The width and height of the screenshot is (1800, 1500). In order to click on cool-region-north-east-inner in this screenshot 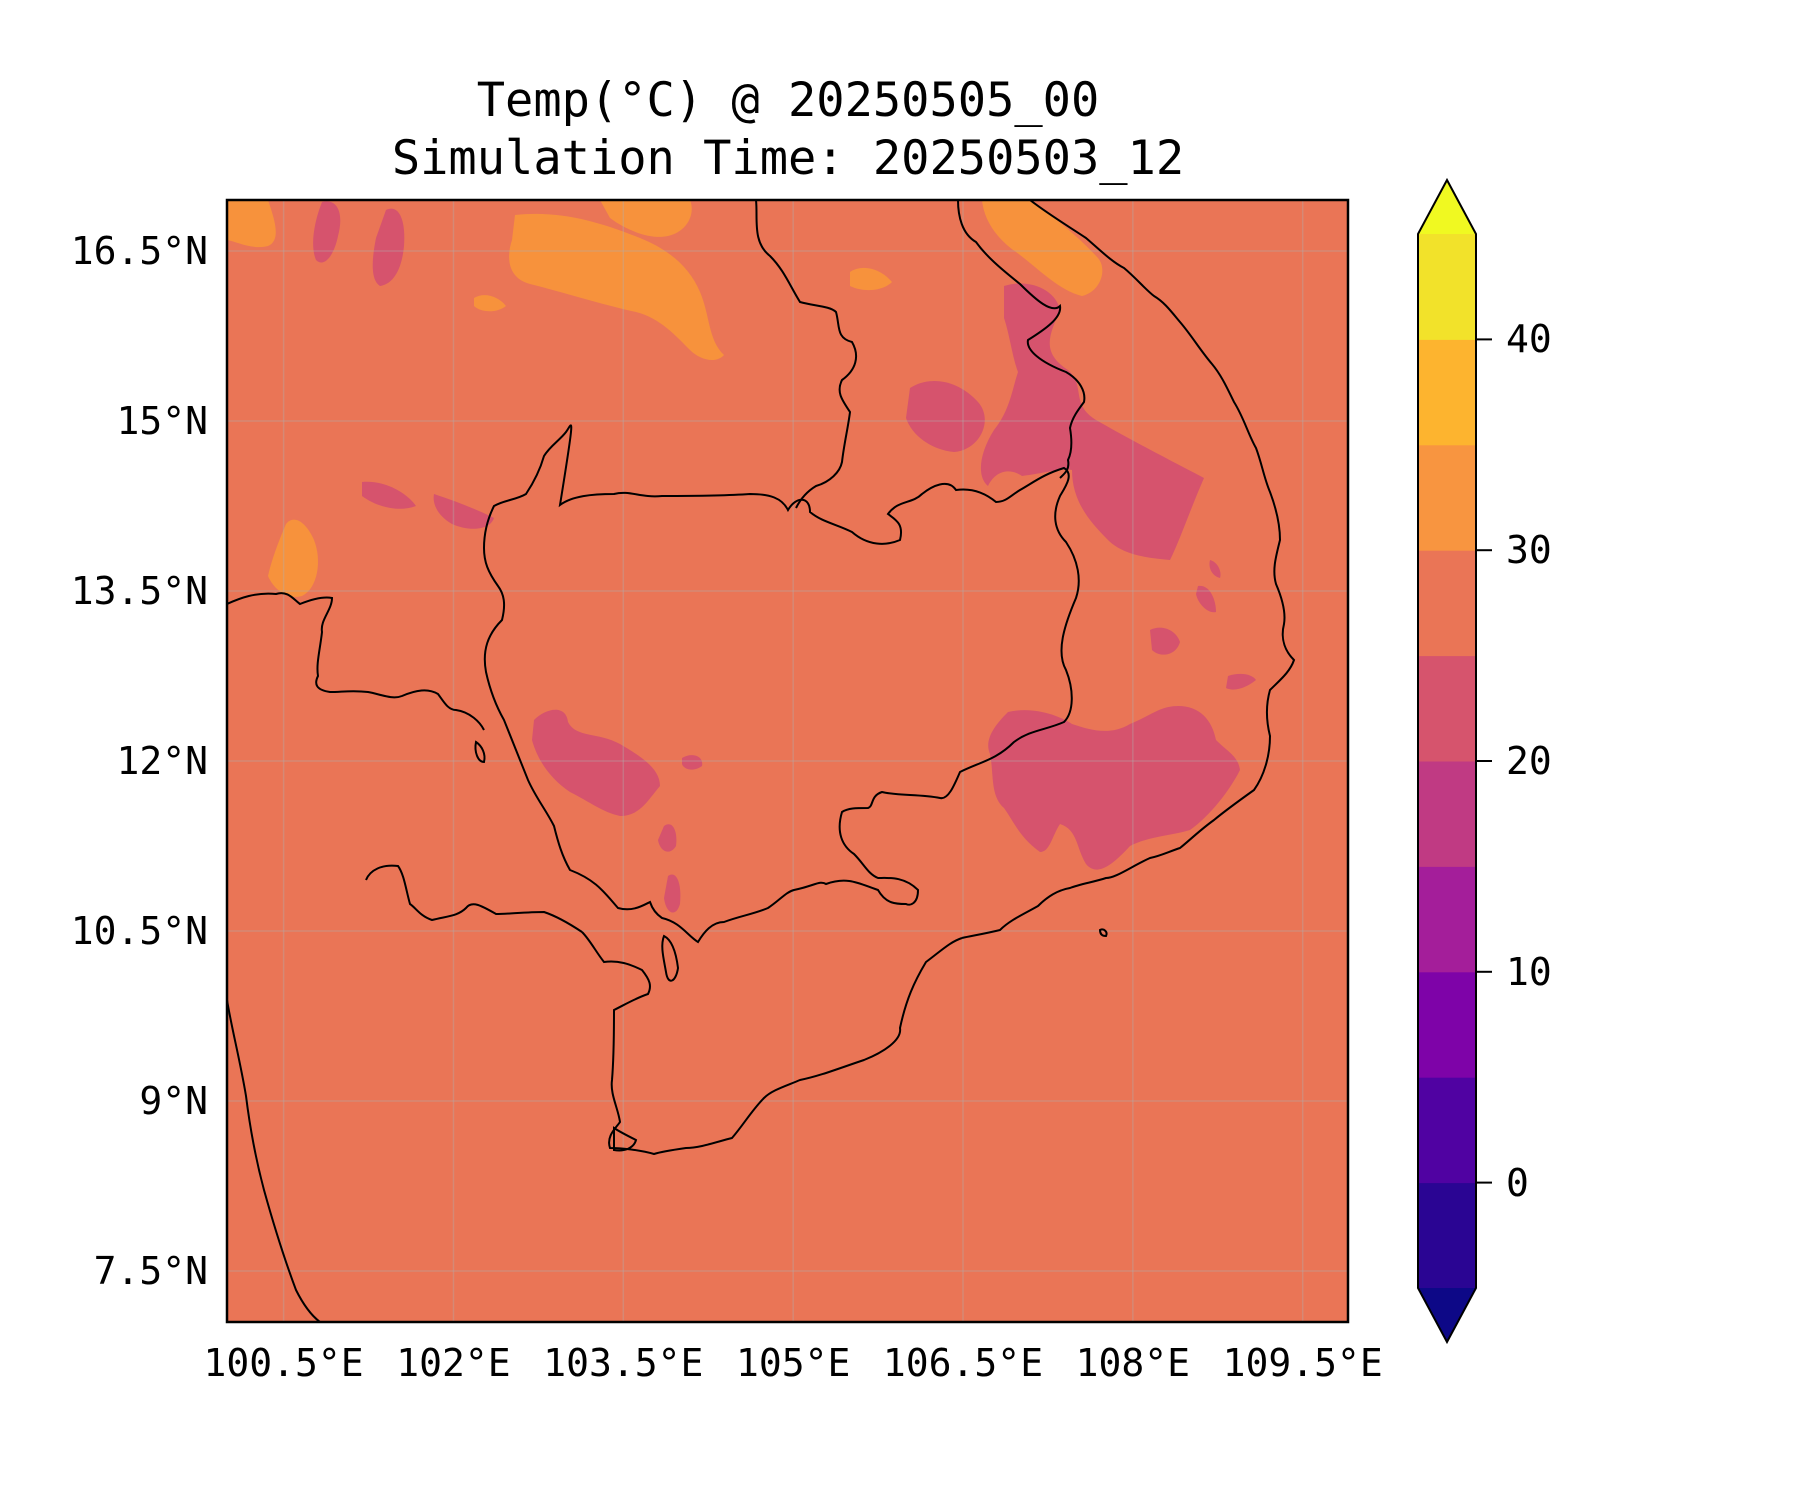, I will do `click(945, 416)`.